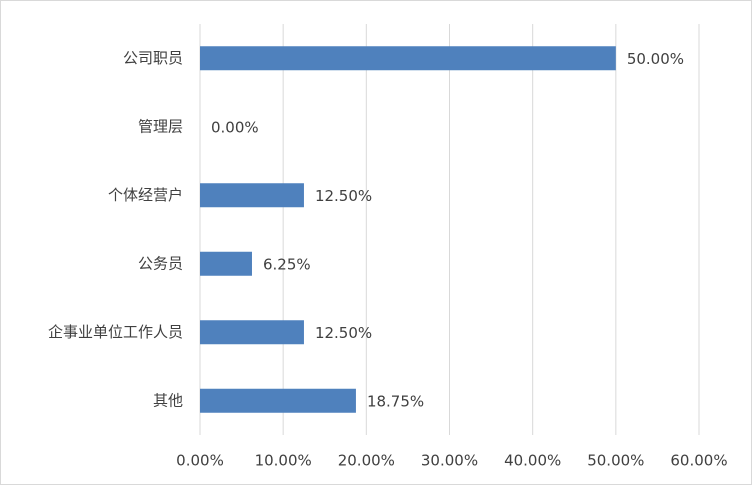 Image resolution: width=752 pixels, height=485 pixels. What do you see at coordinates (655, 59) in the screenshot?
I see `data-label: 50.00%` at bounding box center [655, 59].